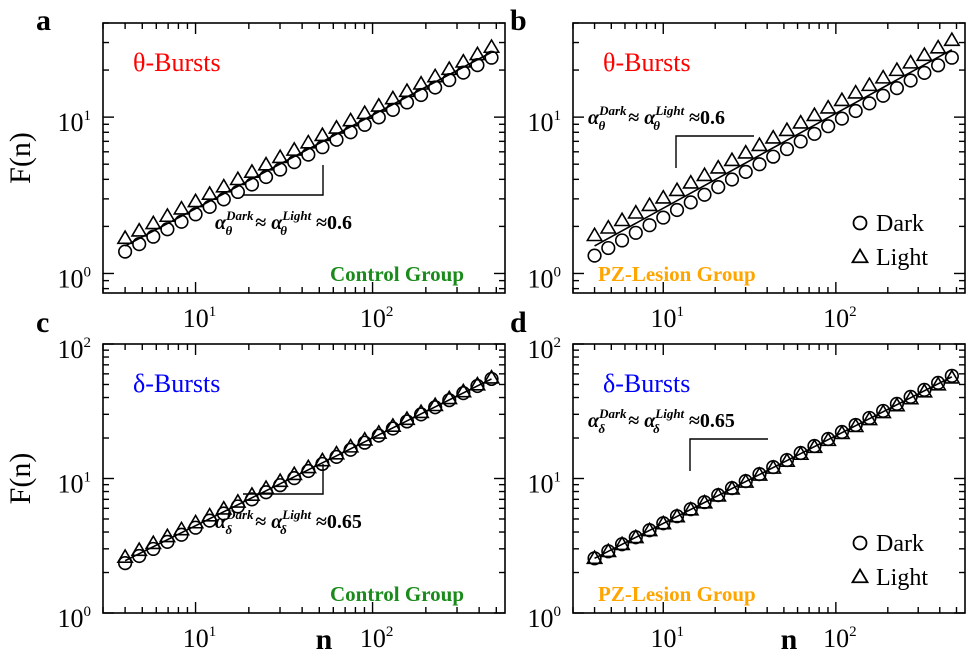 This screenshot has height=649, width=969. What do you see at coordinates (518, 20) in the screenshot?
I see `panel-letter: b` at bounding box center [518, 20].